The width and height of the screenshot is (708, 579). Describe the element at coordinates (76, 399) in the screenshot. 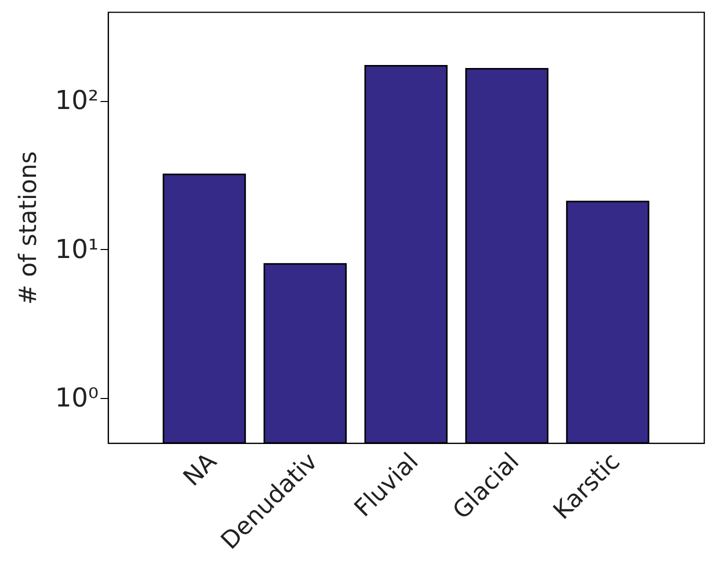

I see `y-tick-label: 10⁰` at that location.